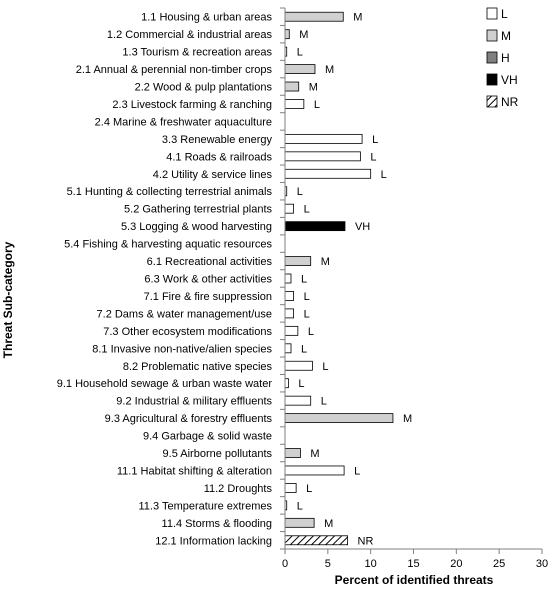 The height and width of the screenshot is (594, 550). Describe the element at coordinates (506, 36) in the screenshot. I see `legend-label: M` at that location.